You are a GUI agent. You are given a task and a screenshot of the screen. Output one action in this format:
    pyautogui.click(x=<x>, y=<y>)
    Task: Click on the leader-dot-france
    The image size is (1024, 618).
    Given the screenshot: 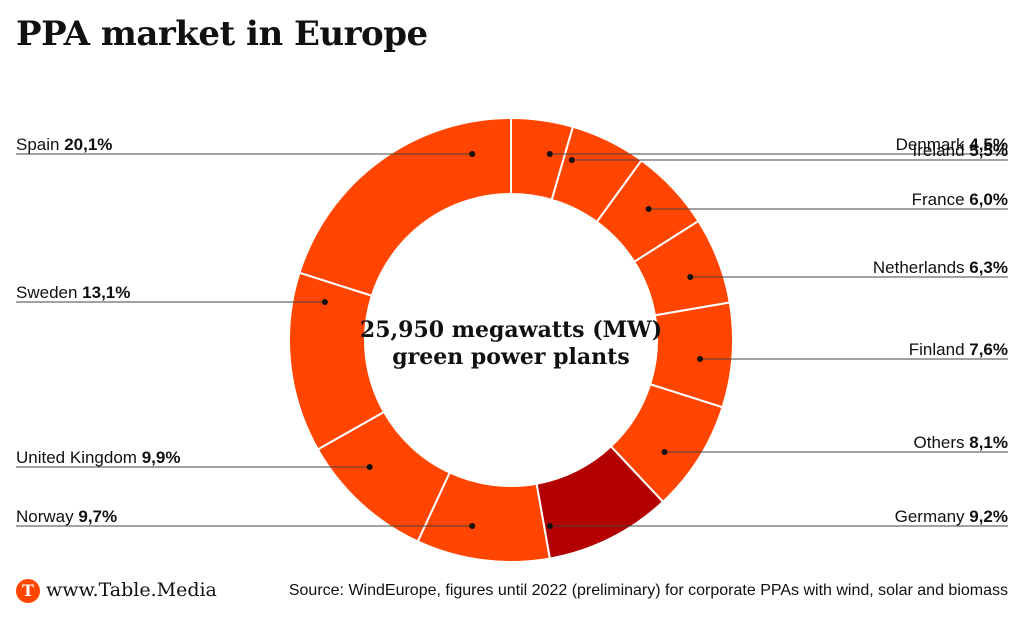 What is the action you would take?
    pyautogui.click(x=648, y=209)
    